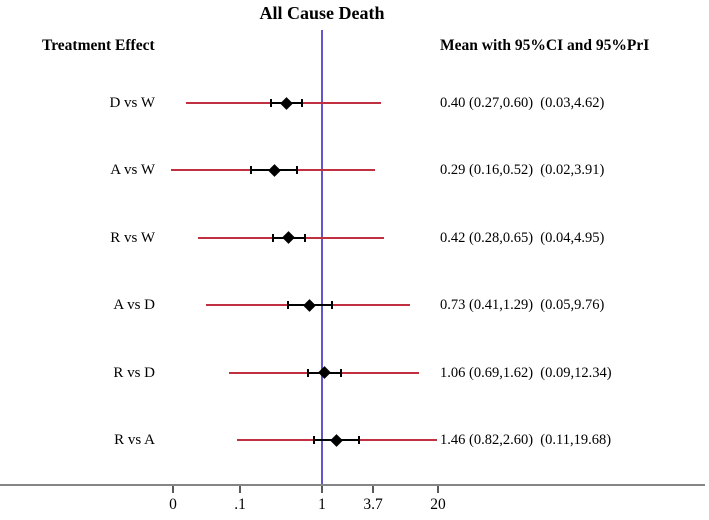 This screenshot has height=520, width=709. I want to click on row-value: 0.29 (0.16,0.52) (0.02,3.91), so click(522, 170).